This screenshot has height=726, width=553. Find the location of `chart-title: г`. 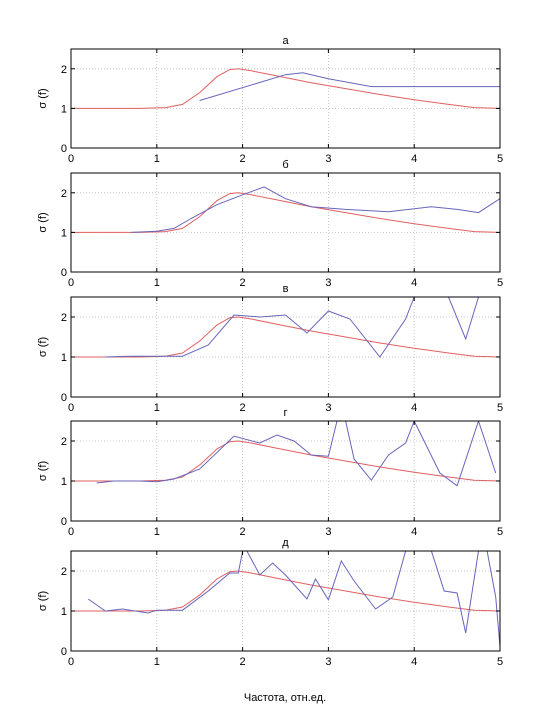

chart-title: г is located at coordinates (285, 413).